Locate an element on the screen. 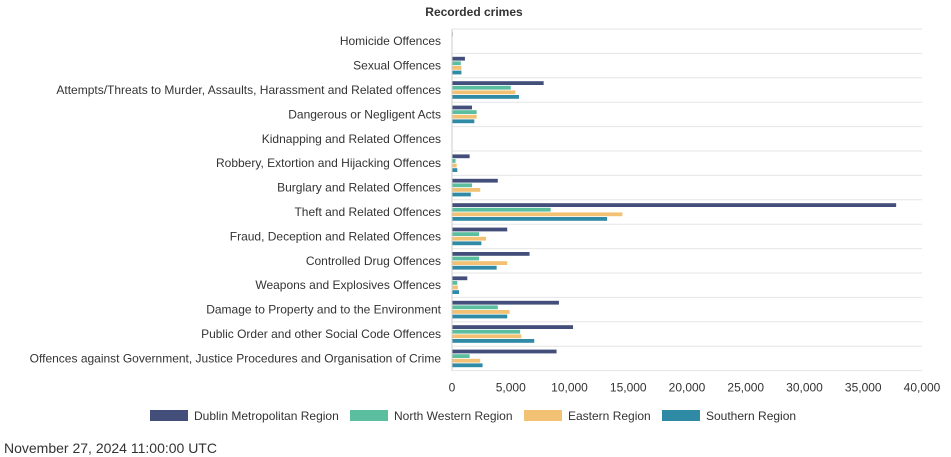  category-label: Burglary and Related Offences is located at coordinates (359, 188).